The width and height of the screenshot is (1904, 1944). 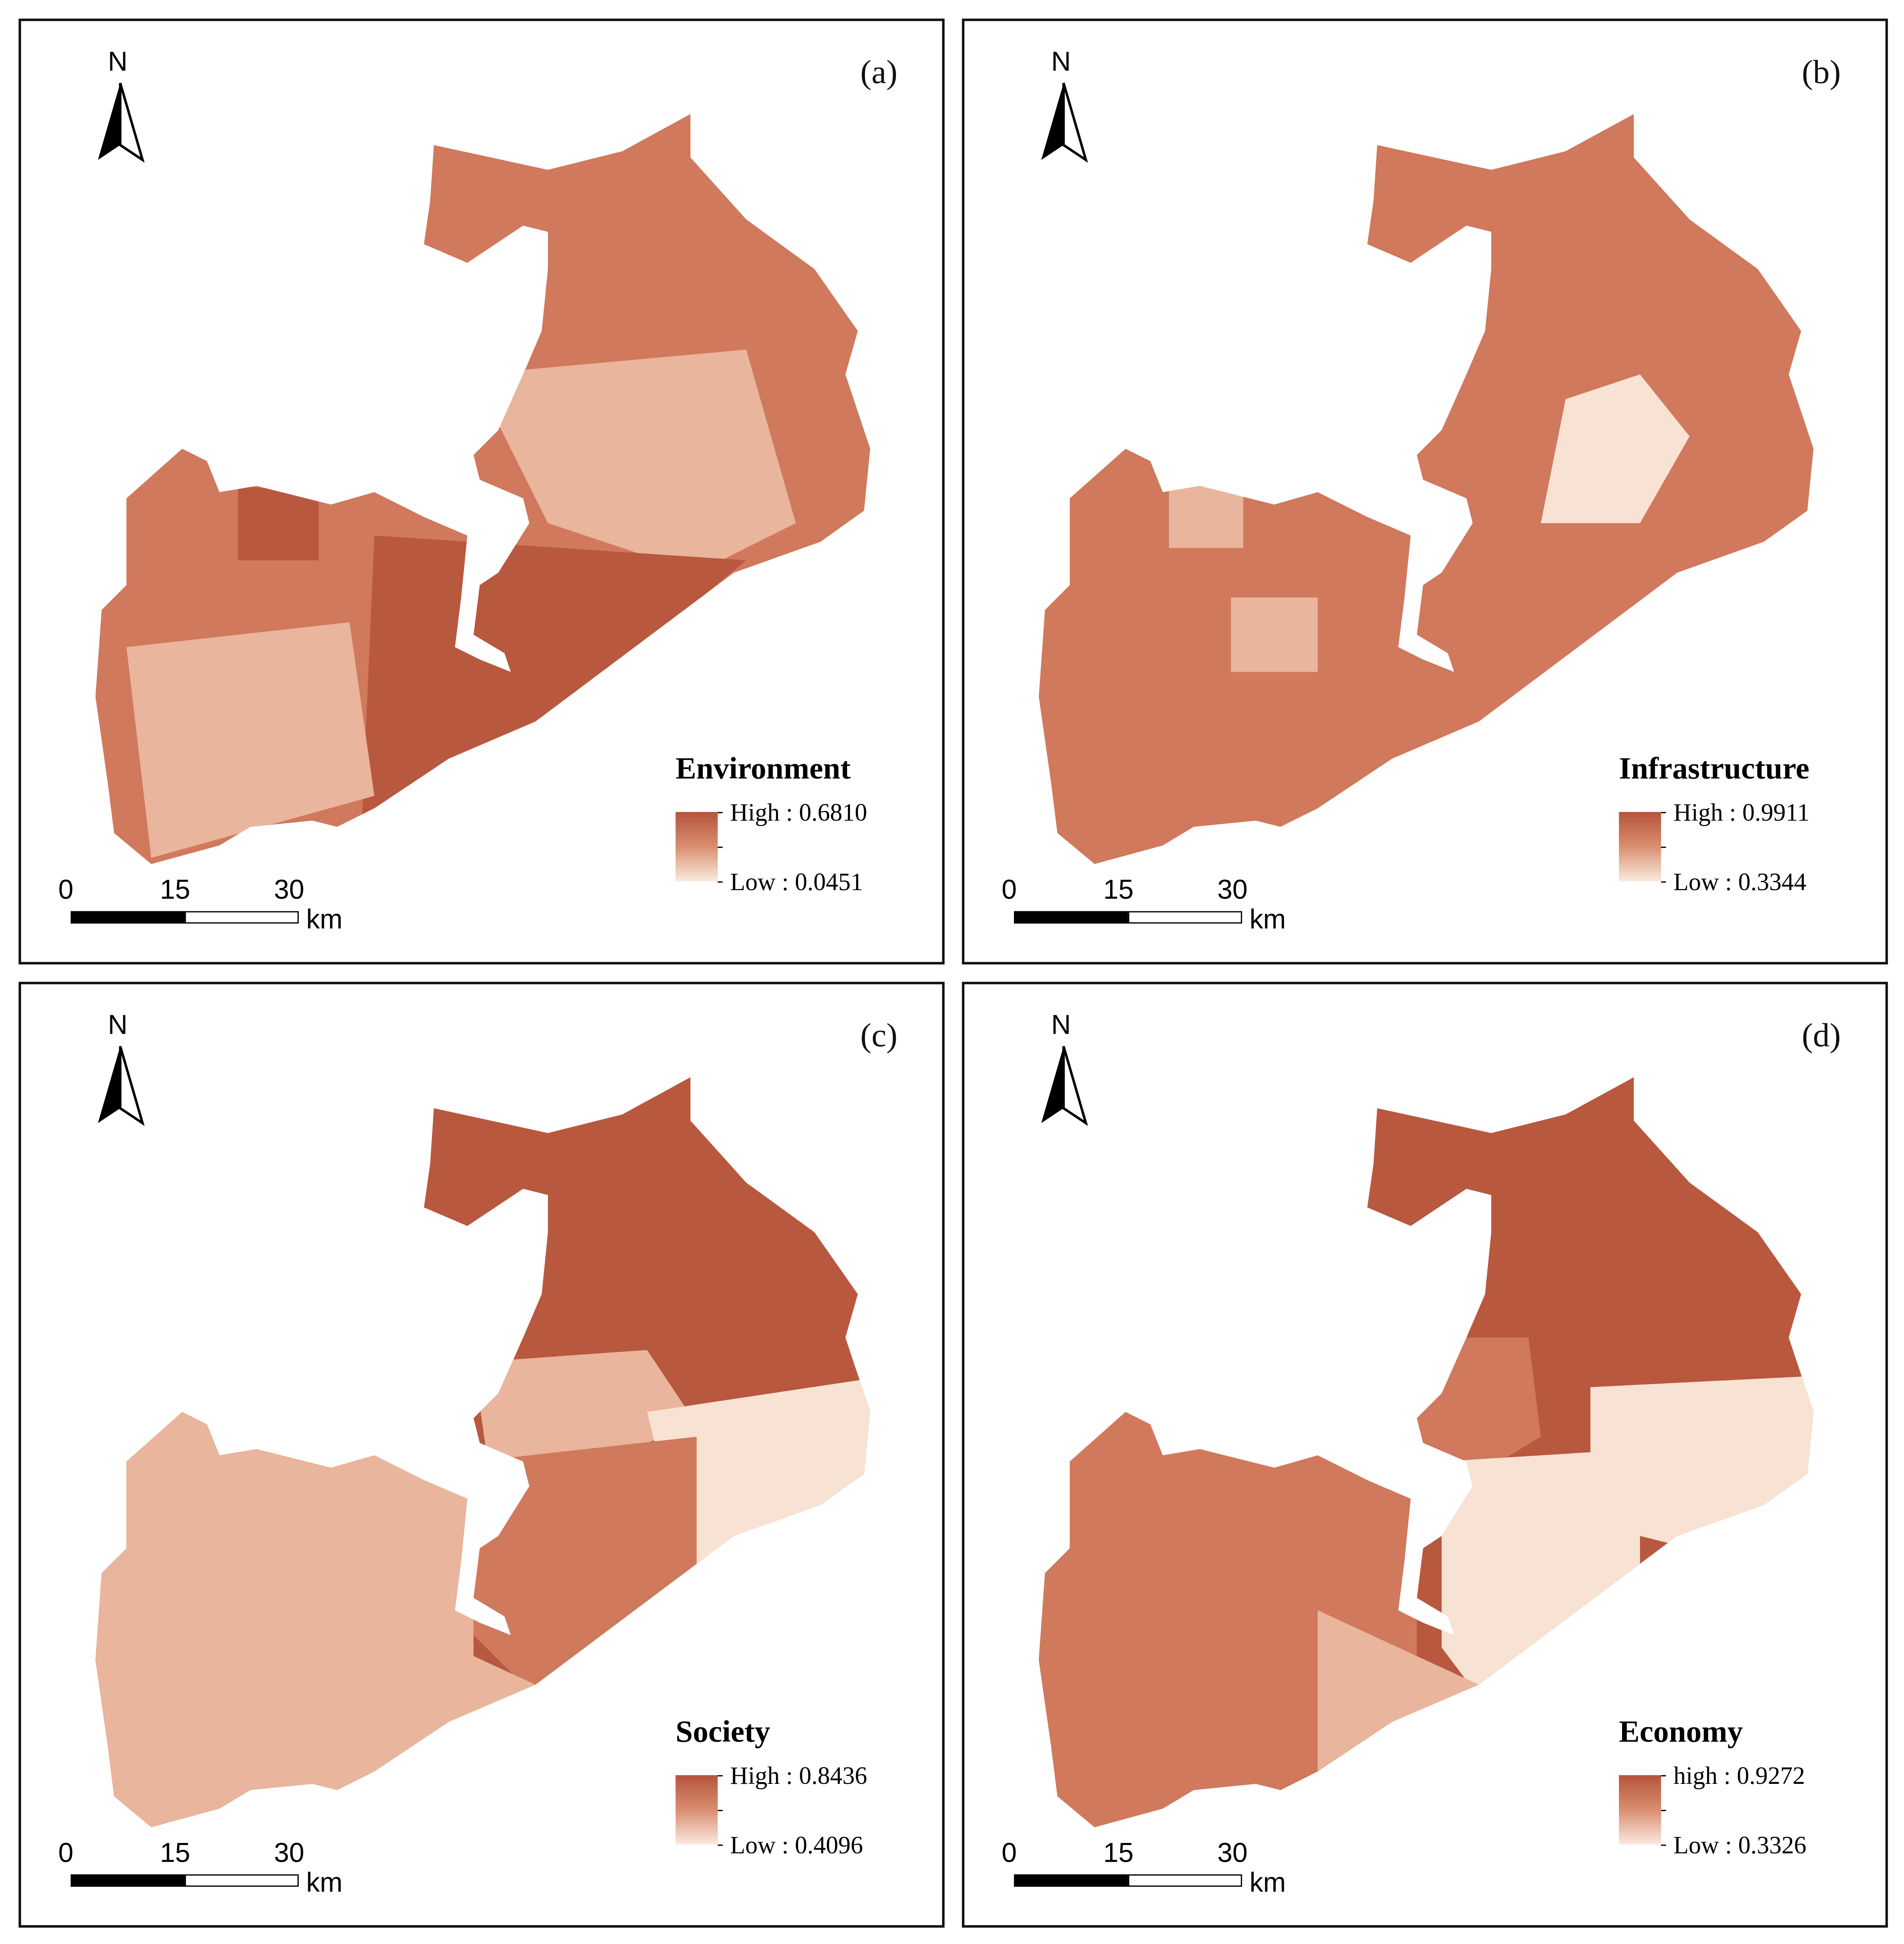 I want to click on legend-low: Low : 0.3326, so click(x=1740, y=1846).